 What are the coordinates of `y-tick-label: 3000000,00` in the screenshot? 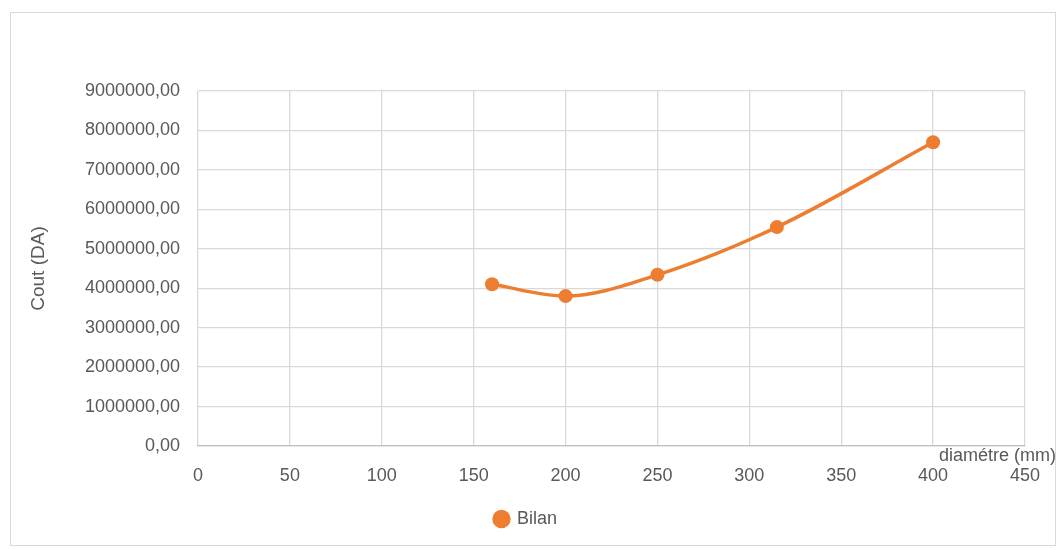 It's located at (132, 326).